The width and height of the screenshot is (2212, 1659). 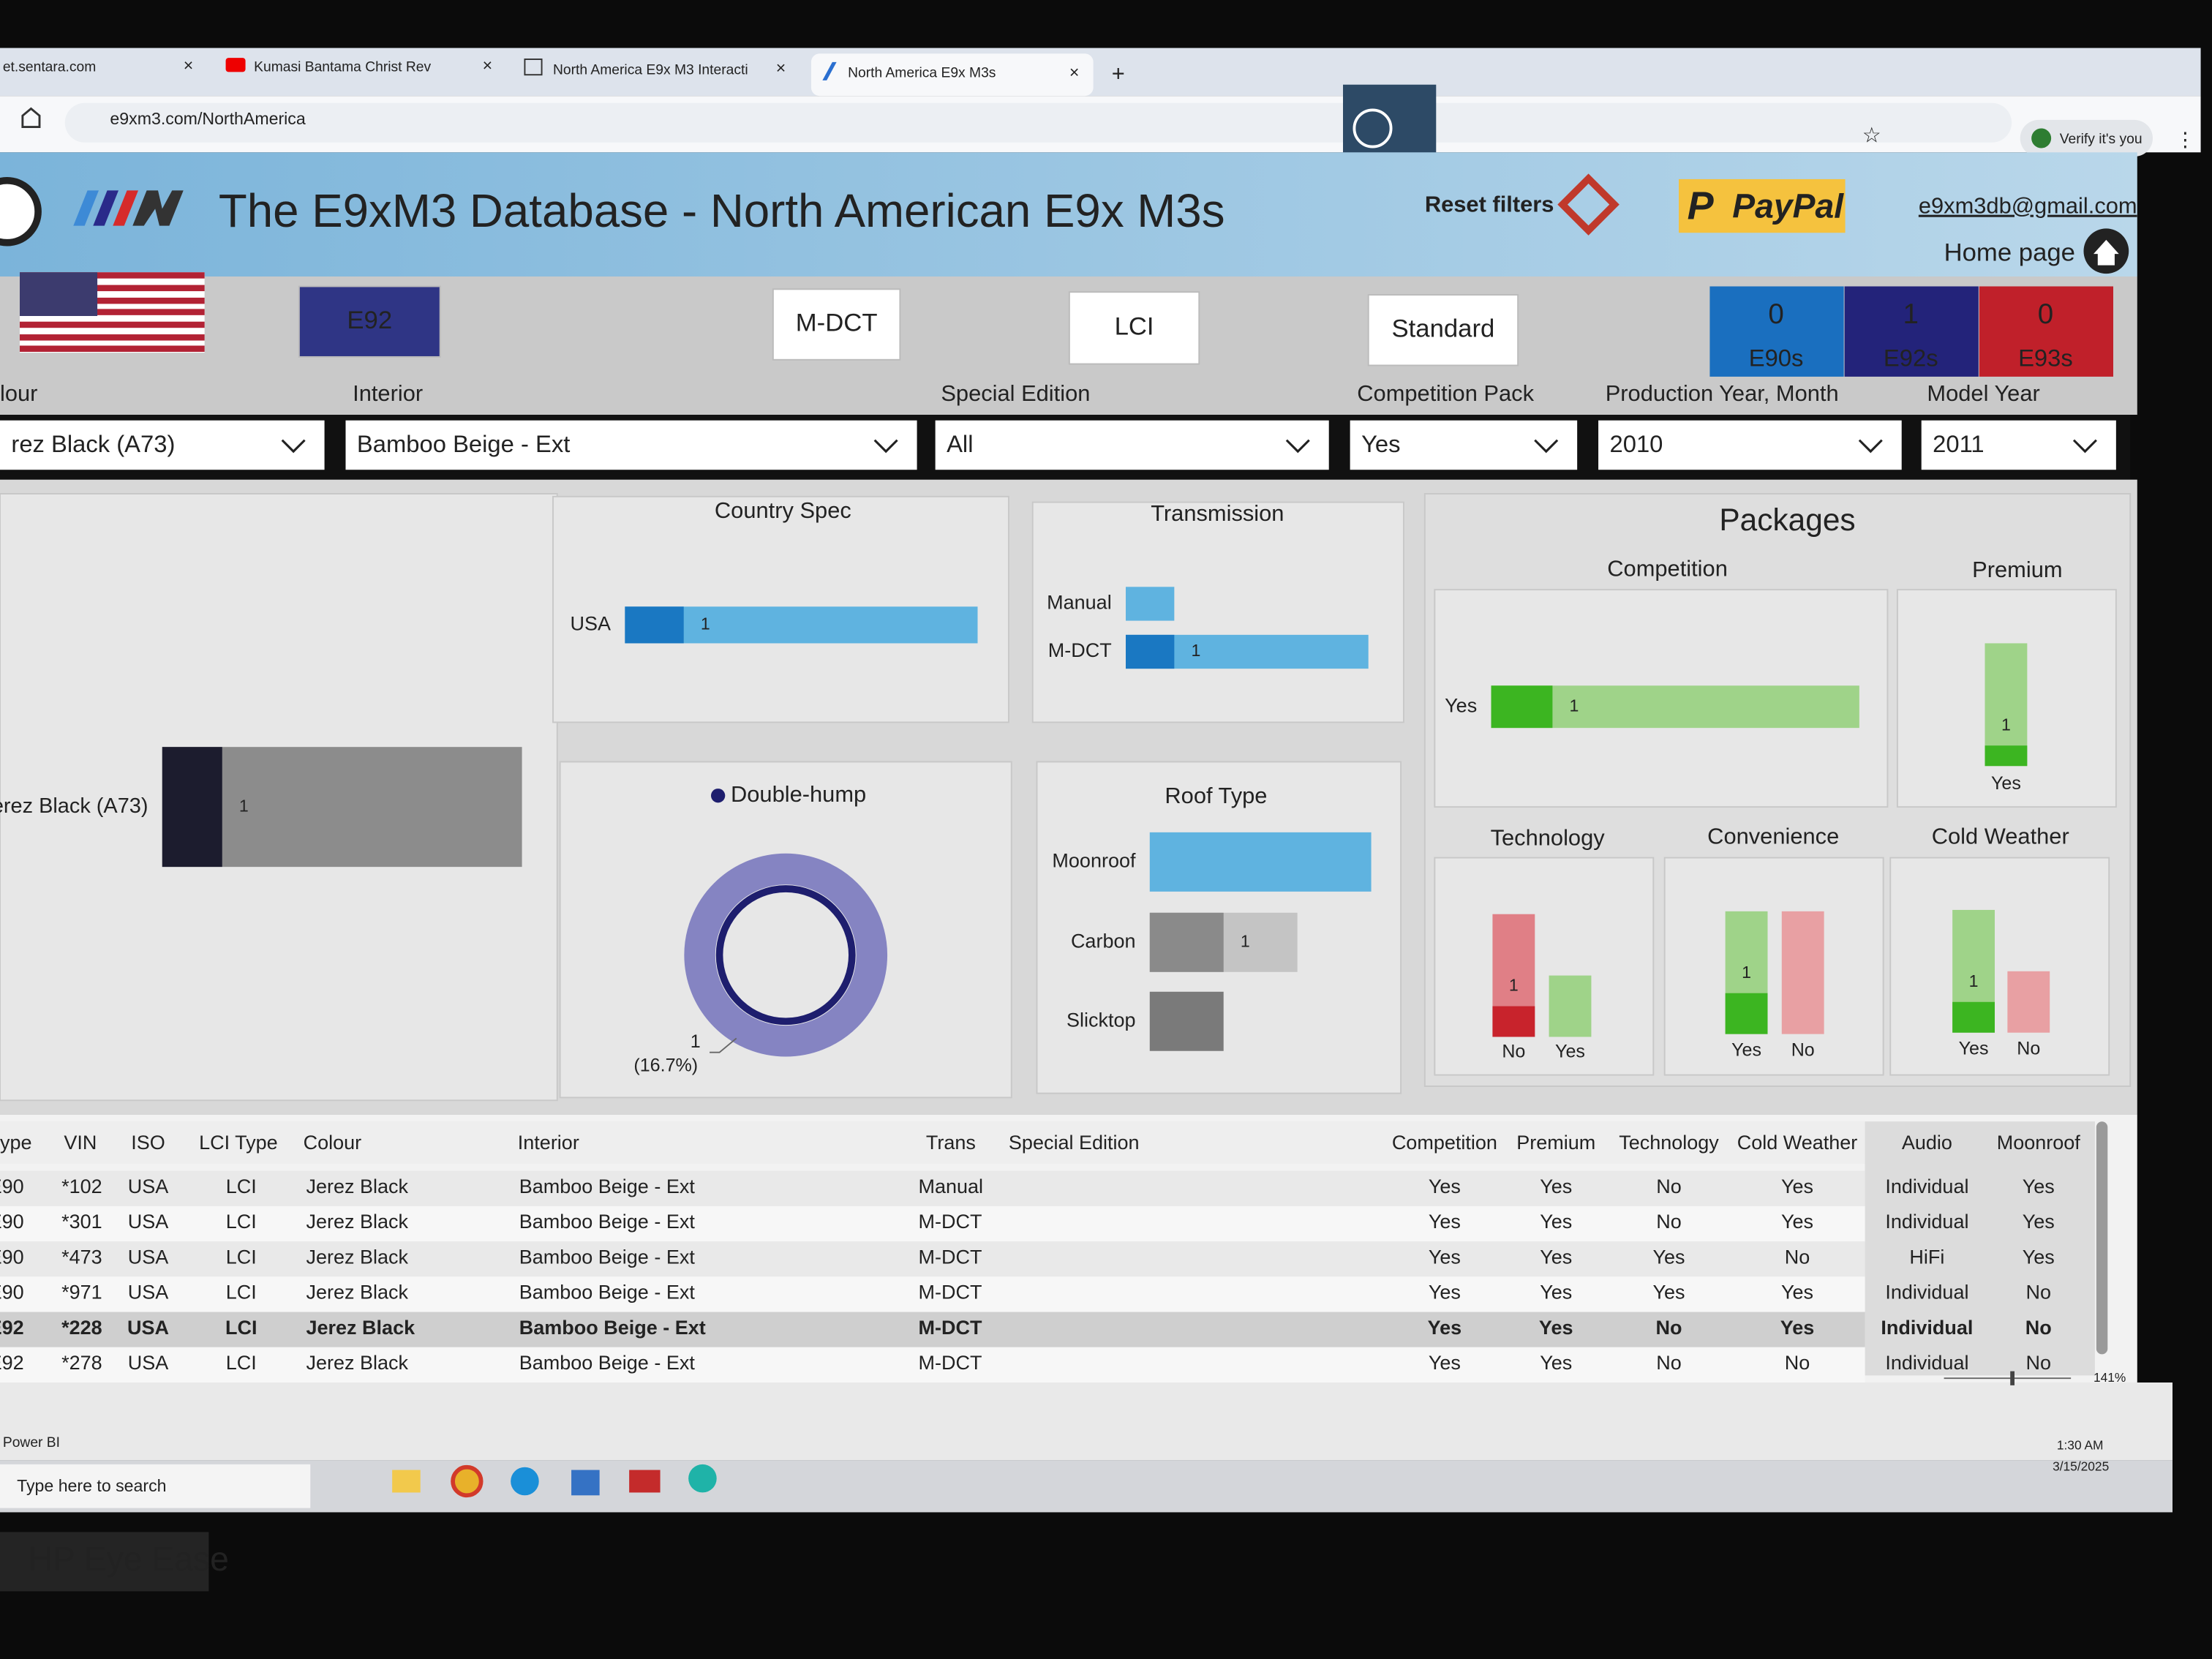 I want to click on search-box, so click(x=155, y=1486).